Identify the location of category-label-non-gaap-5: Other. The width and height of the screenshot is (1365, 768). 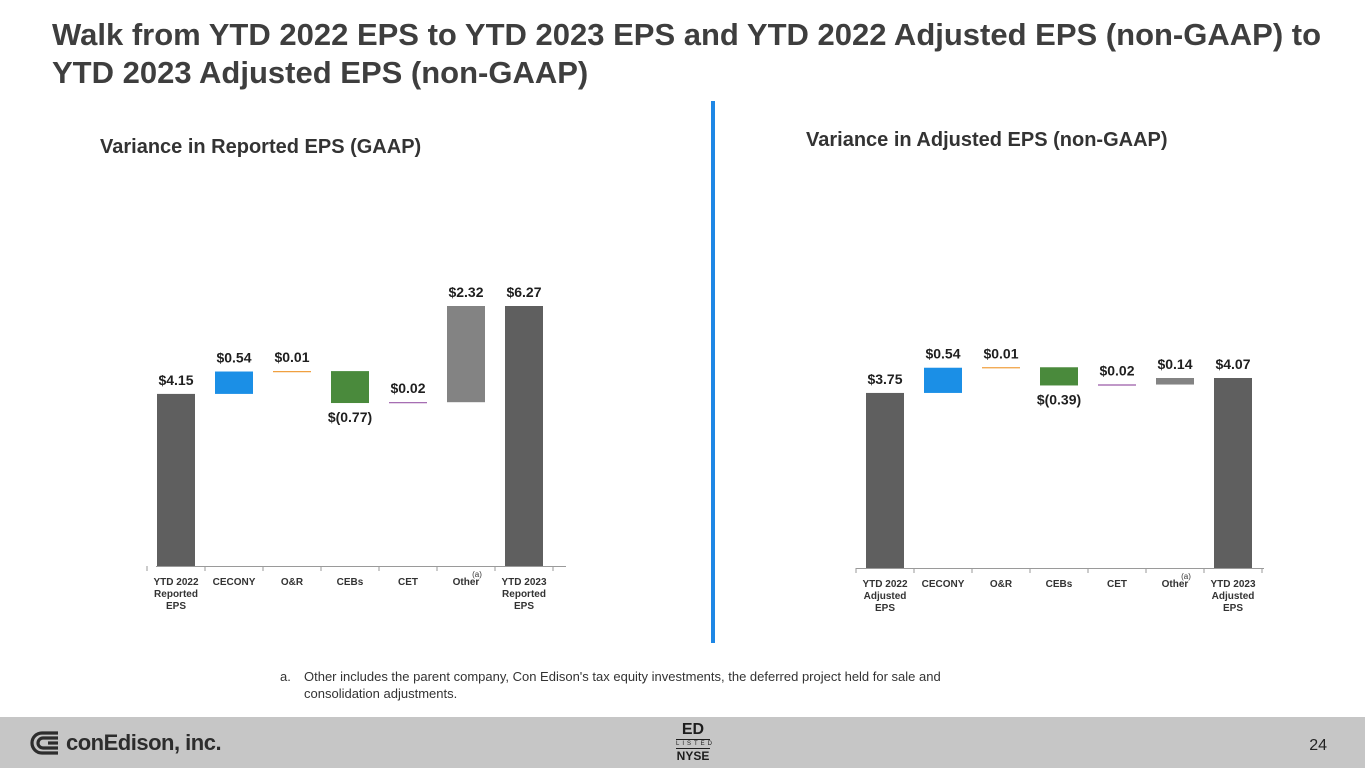
(1175, 584).